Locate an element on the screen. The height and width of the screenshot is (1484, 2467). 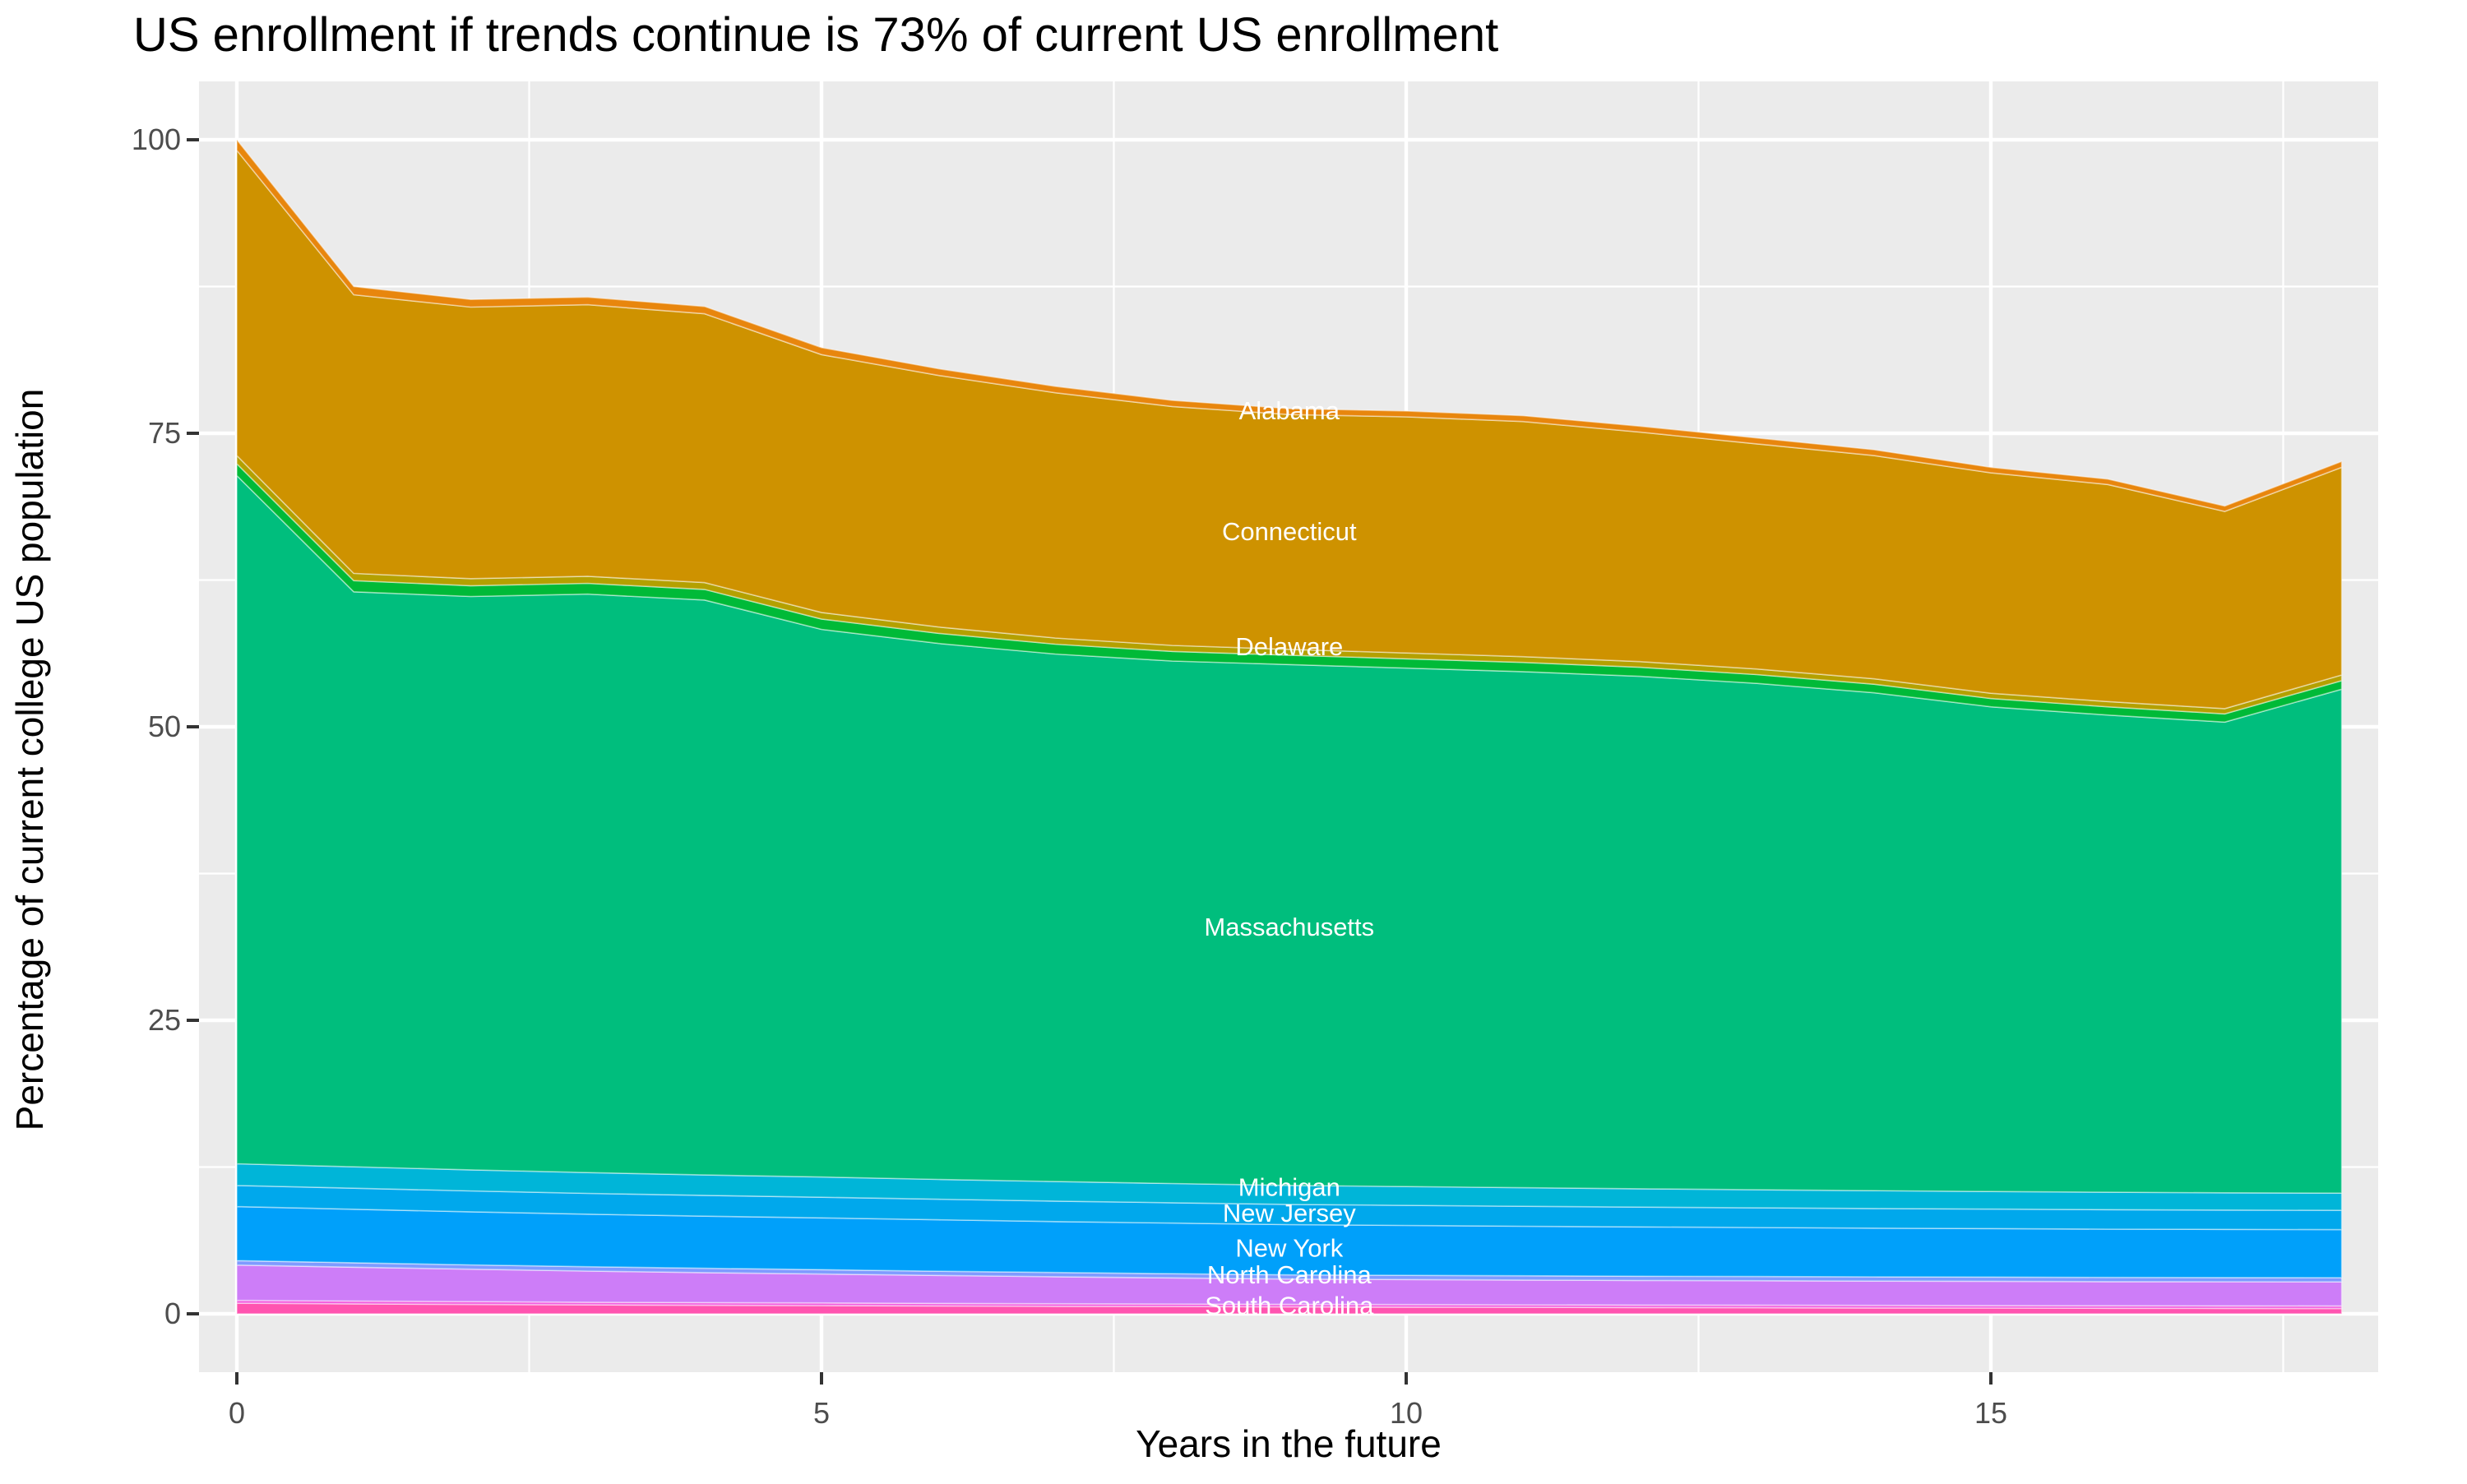
area-label-massachusetts: Massachusetts is located at coordinates (1289, 927).